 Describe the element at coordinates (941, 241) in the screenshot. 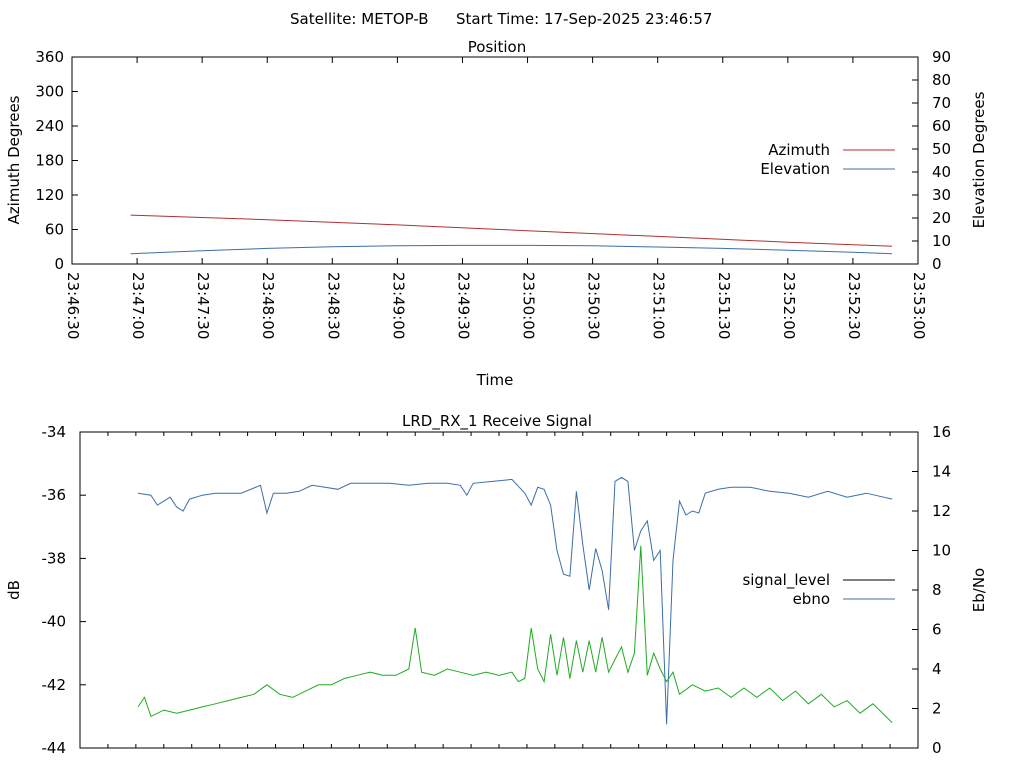

I see `elevation-tick-label: 10` at that location.